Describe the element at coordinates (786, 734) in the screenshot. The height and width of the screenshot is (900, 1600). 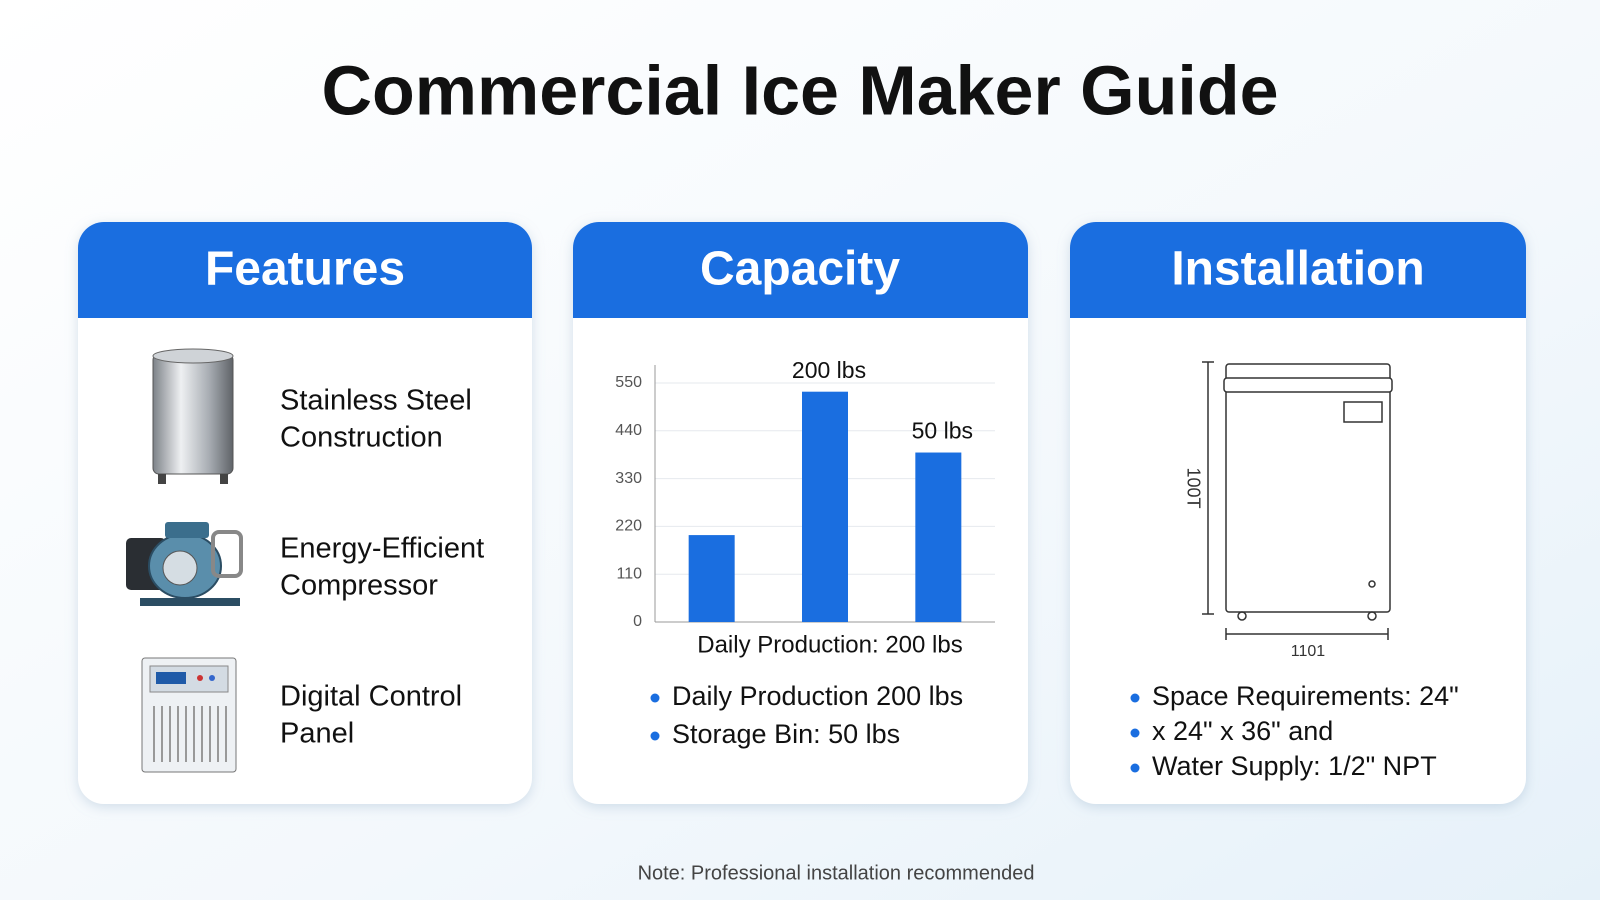
I see `bullet-text: Storage Bin: 50 lbs` at that location.